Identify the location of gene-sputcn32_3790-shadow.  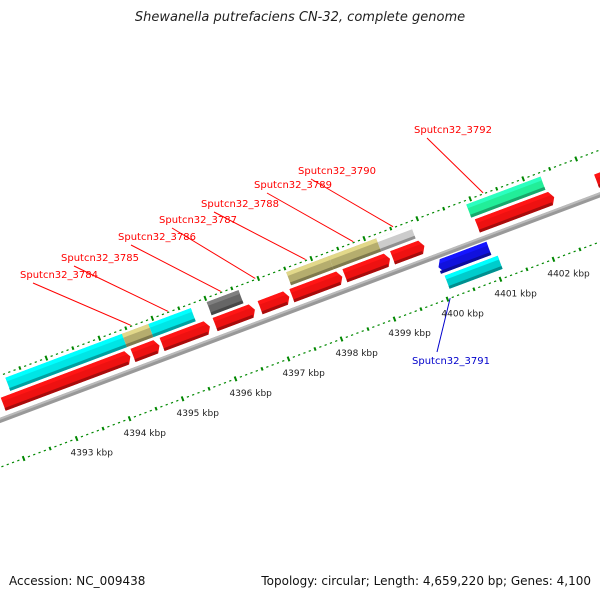
(398, 243).